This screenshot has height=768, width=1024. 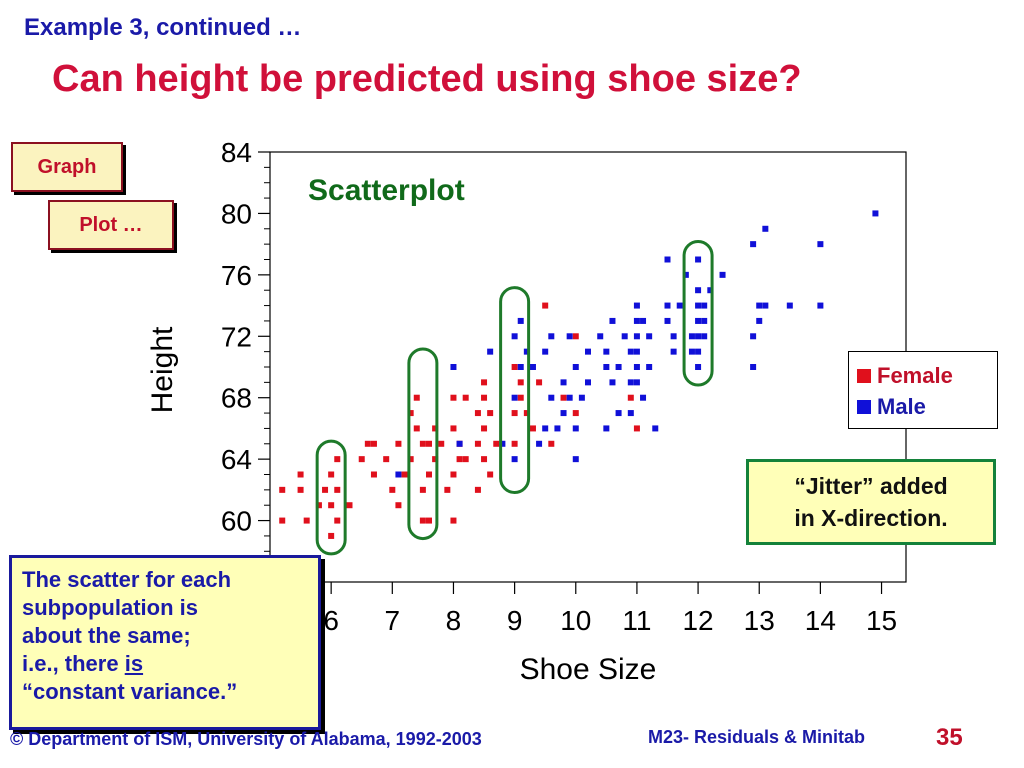 What do you see at coordinates (165, 664) in the screenshot?
I see `scatter-note-line4: i.e., there is` at bounding box center [165, 664].